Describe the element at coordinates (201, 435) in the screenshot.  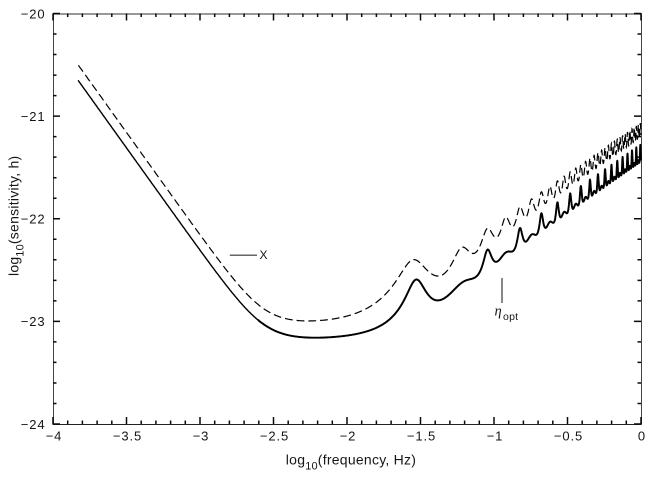
I see `svg-text: −3` at that location.